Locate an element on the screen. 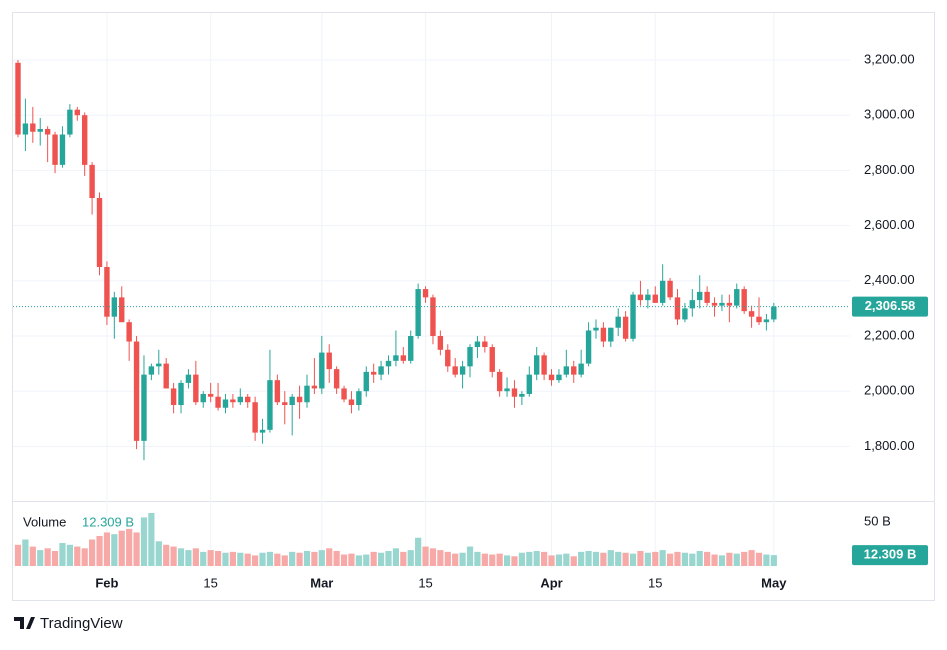  x-tick-label: May is located at coordinates (774, 582).